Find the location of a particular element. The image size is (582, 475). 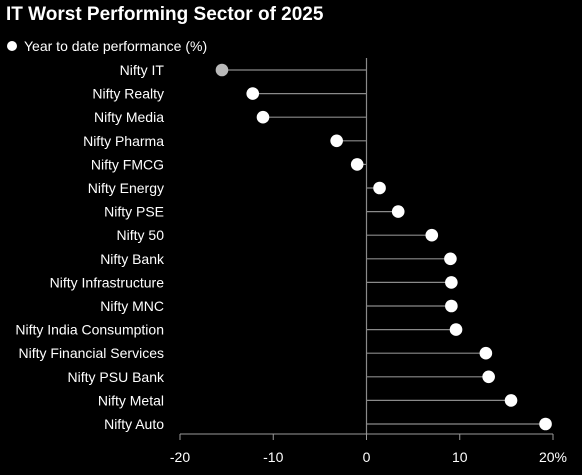

legend: Year to date performance (%) is located at coordinates (107, 46).